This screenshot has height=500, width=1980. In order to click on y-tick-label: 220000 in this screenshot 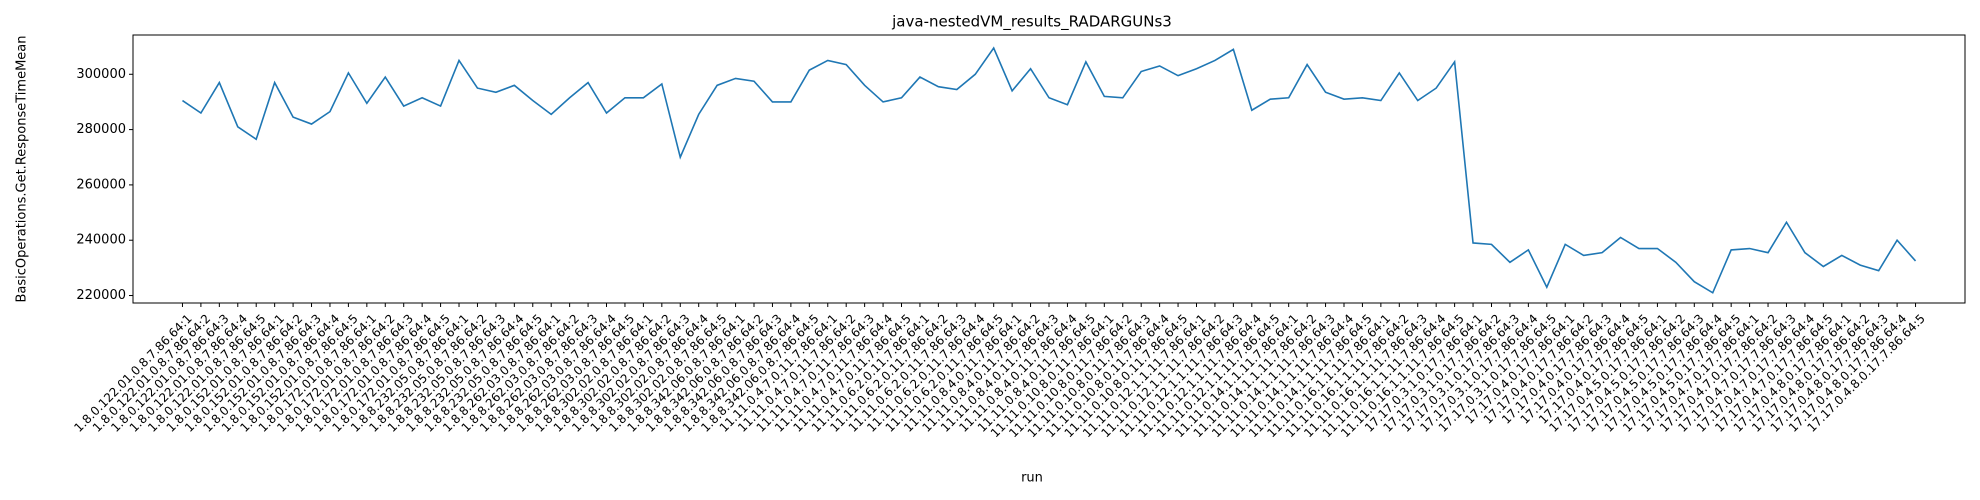, I will do `click(101, 295)`.